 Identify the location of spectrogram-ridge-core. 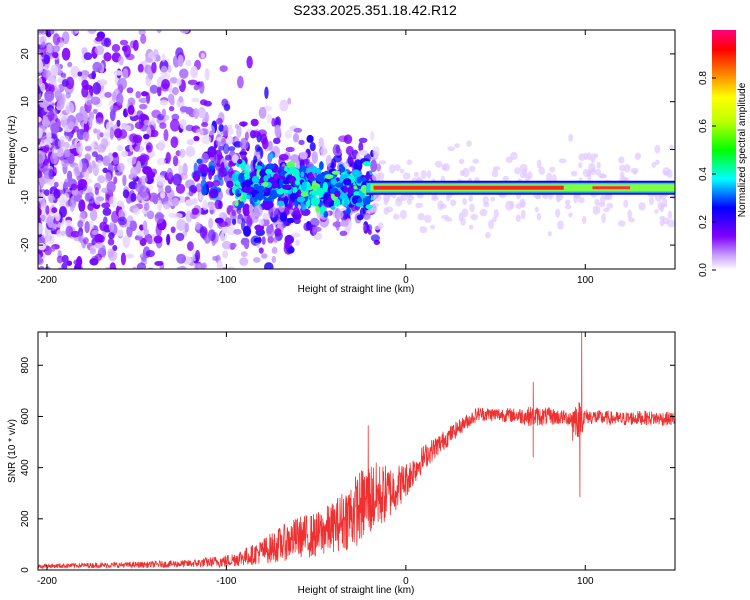
(611, 188).